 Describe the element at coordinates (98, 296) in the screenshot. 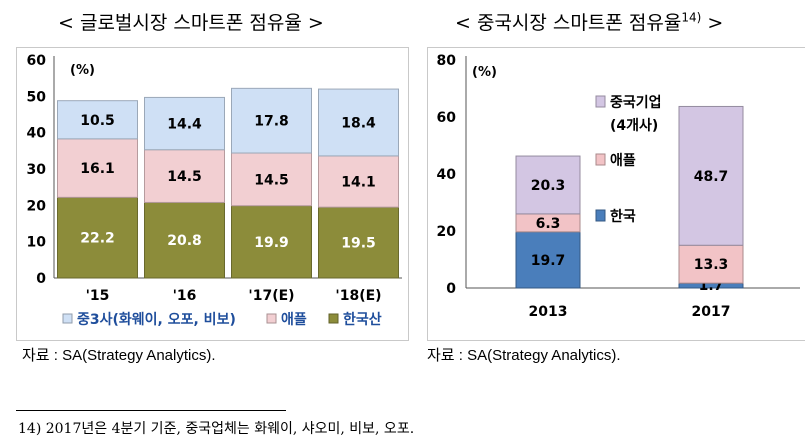

I see `x-tick-label: '15` at that location.